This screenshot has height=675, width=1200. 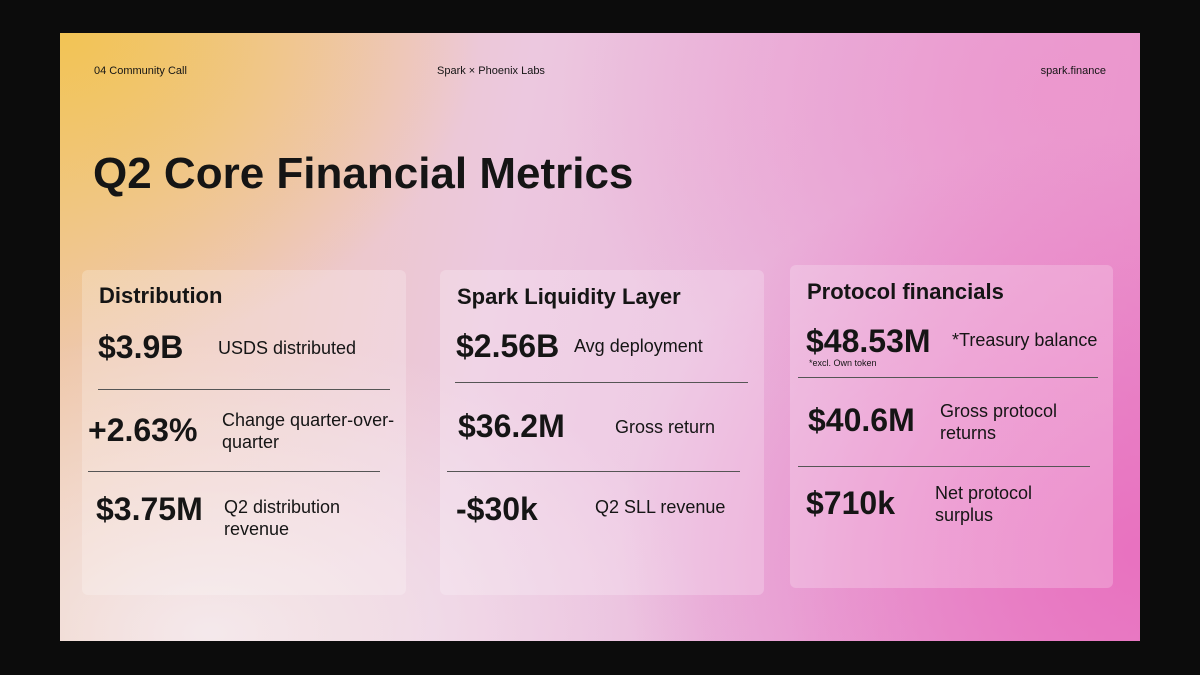 What do you see at coordinates (984, 504) in the screenshot?
I see `metric-label: Net protocol surplus` at bounding box center [984, 504].